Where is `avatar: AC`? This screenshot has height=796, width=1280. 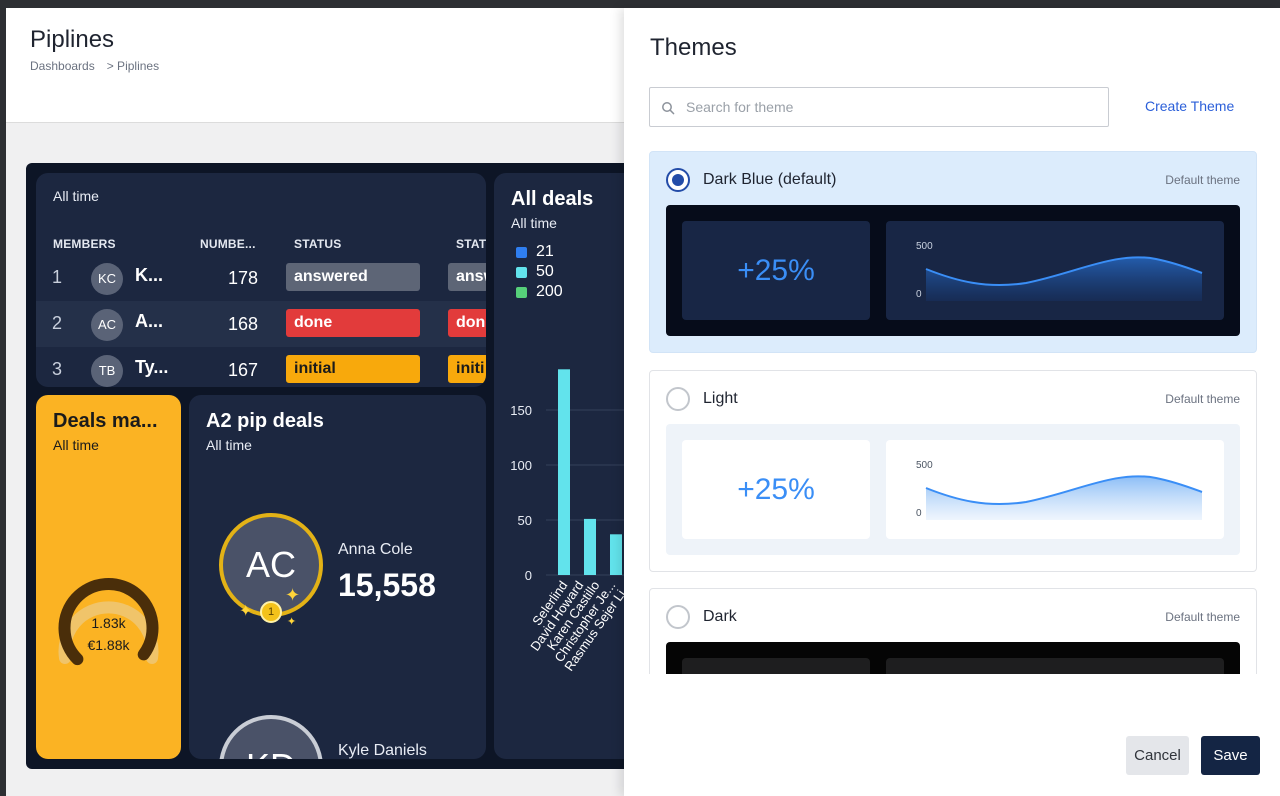
avatar: AC is located at coordinates (107, 325).